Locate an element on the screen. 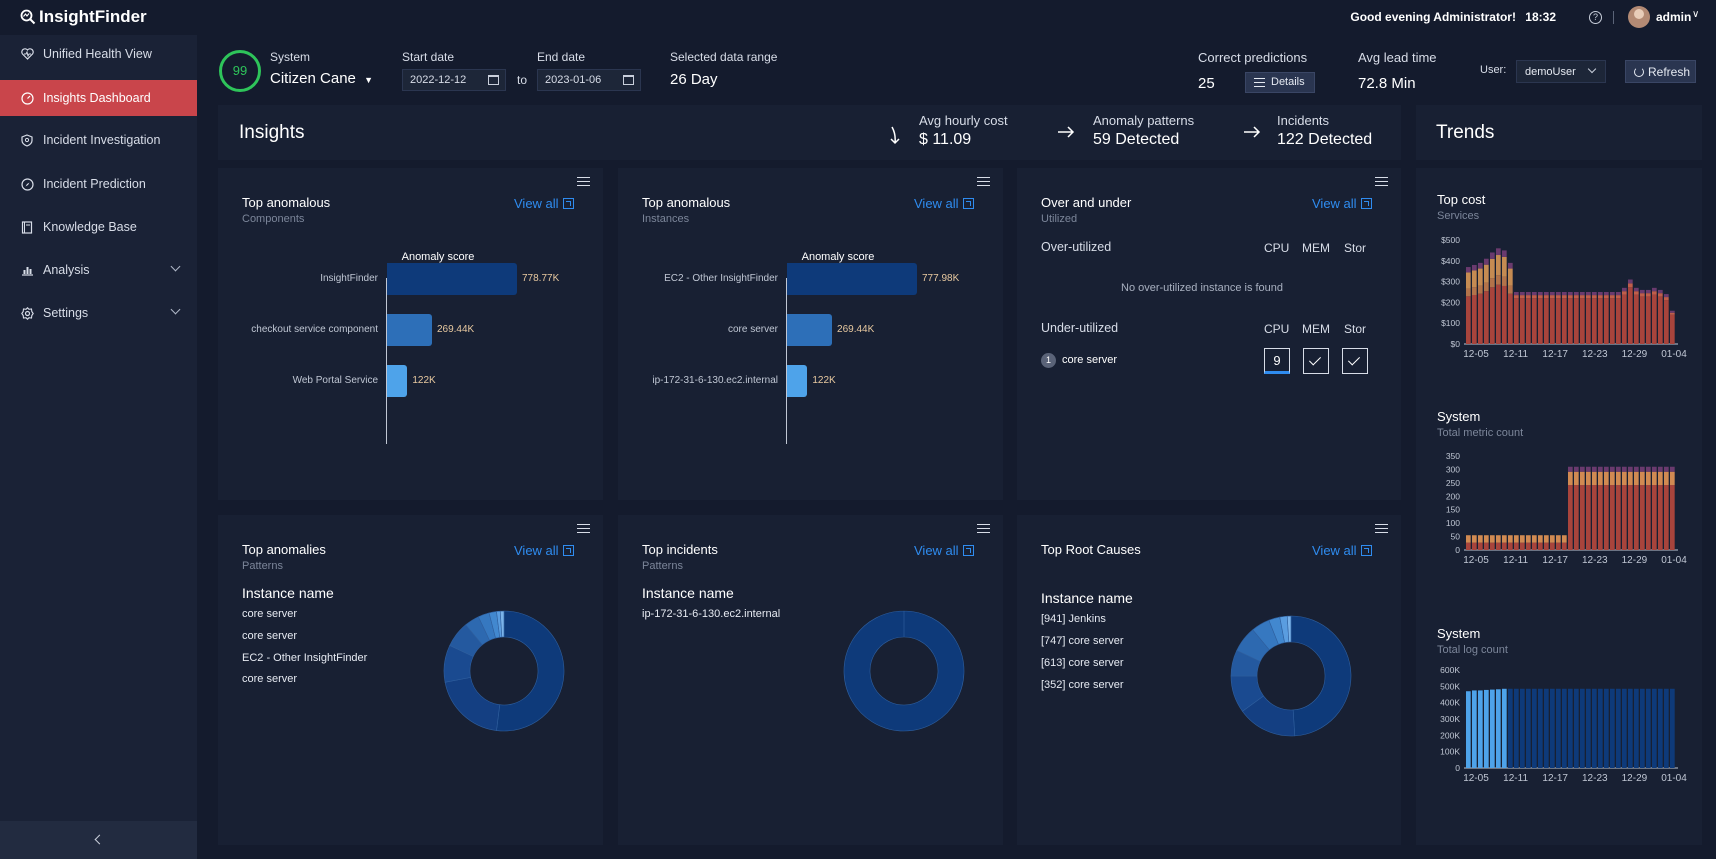 This screenshot has height=859, width=1716. user-menu-name: admin is located at coordinates (1674, 17).